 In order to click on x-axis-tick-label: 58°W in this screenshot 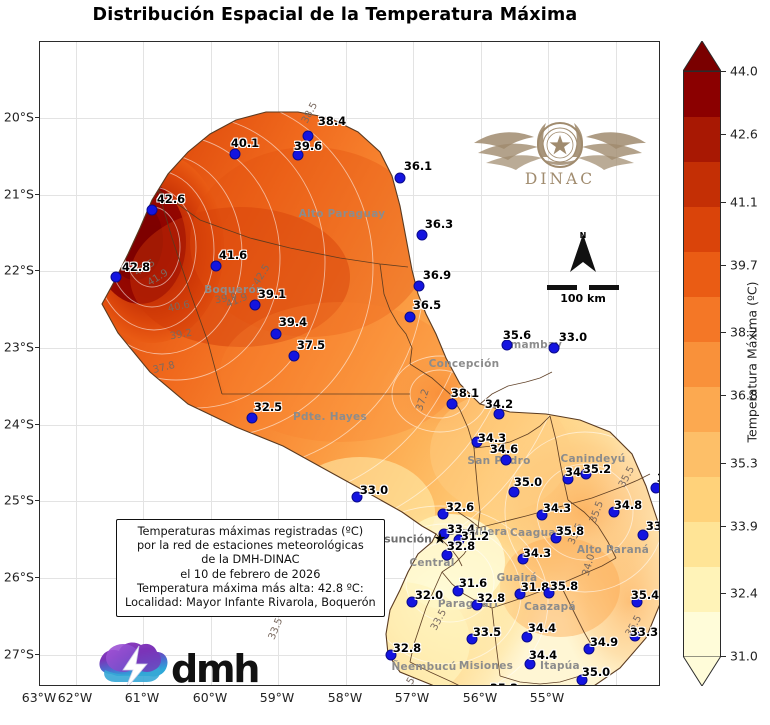, I will do `click(345, 697)`.